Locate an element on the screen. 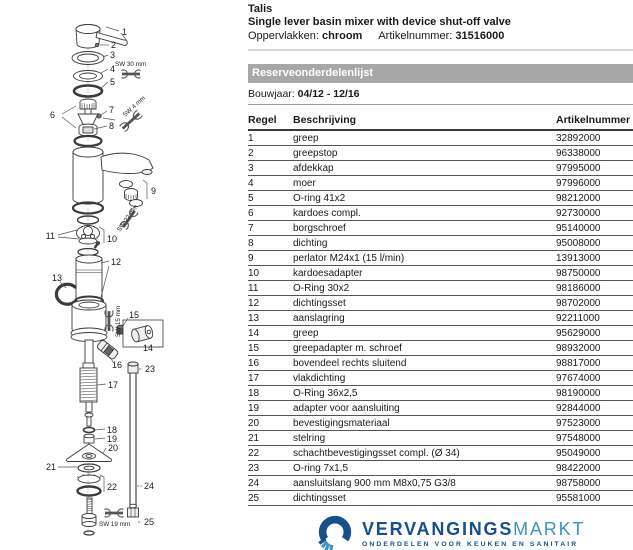  row-regel: 2 is located at coordinates (270, 153).